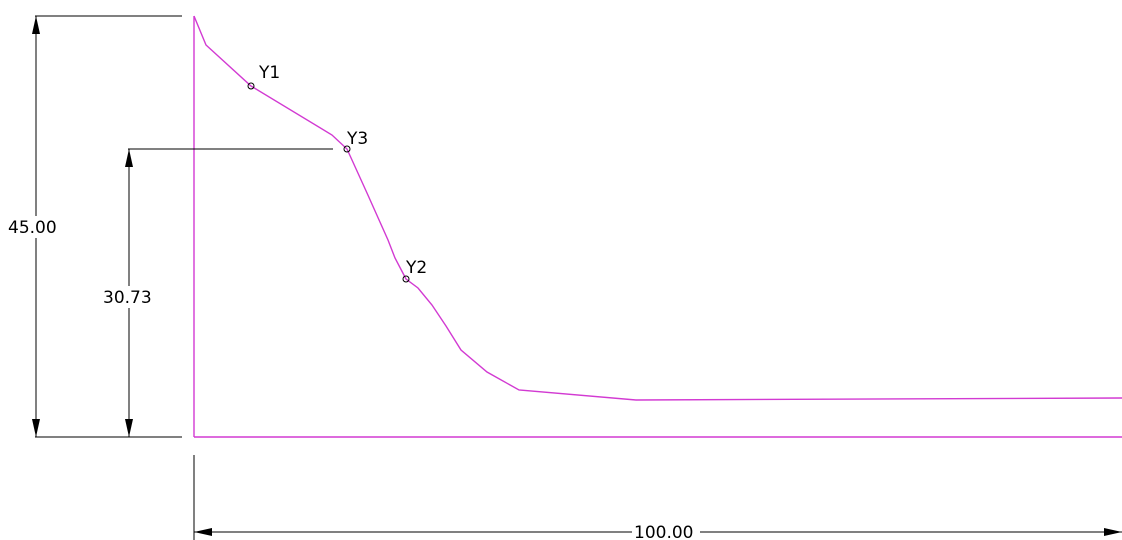  I want to click on point-label-y3: Y3, so click(357, 139).